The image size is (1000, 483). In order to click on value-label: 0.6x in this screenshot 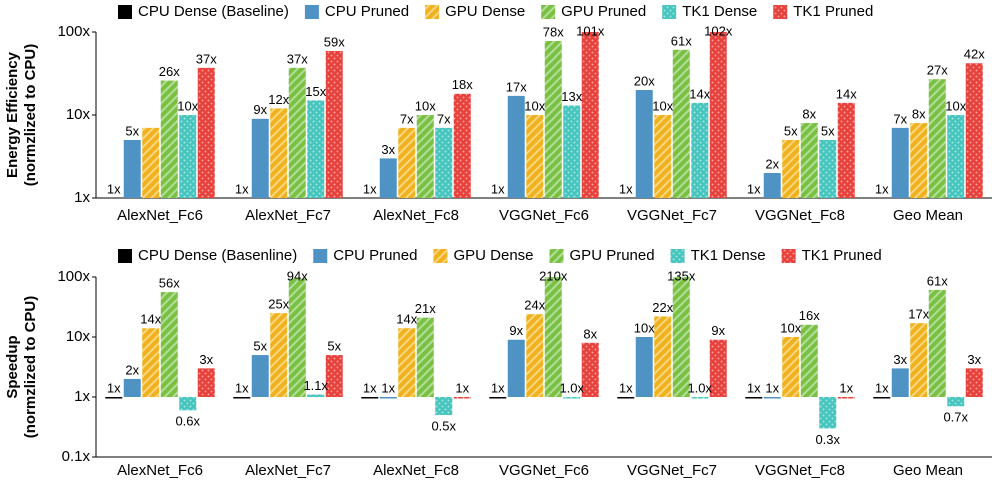, I will do `click(187, 421)`.